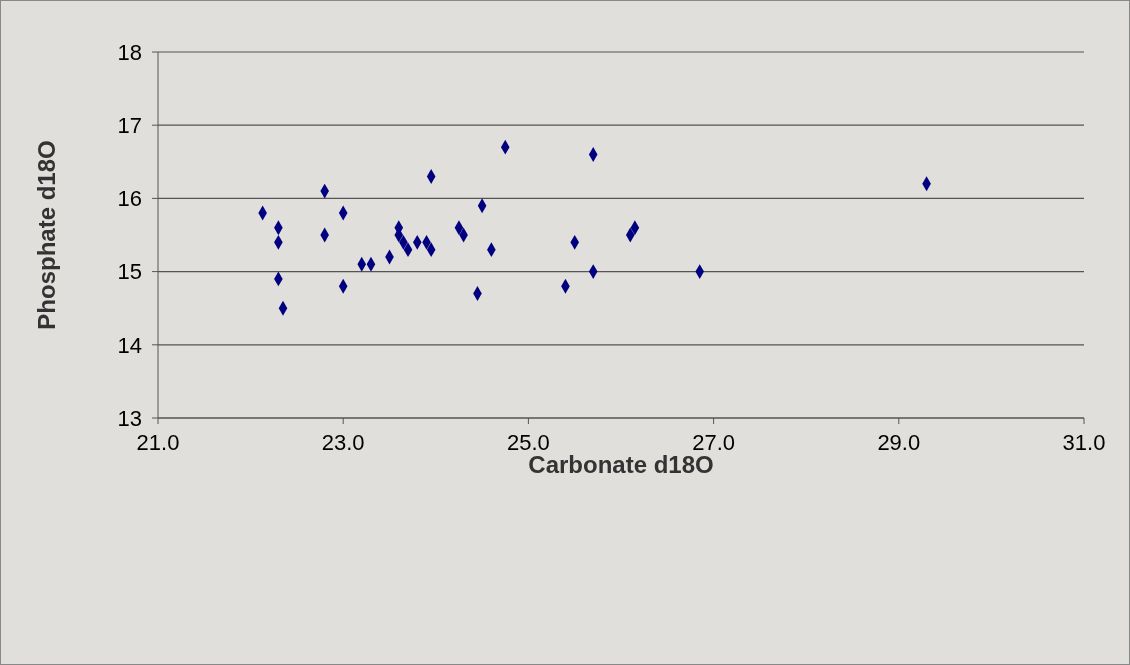 This screenshot has height=665, width=1130. Describe the element at coordinates (129, 272) in the screenshot. I see `y-tick-label: 15` at that location.